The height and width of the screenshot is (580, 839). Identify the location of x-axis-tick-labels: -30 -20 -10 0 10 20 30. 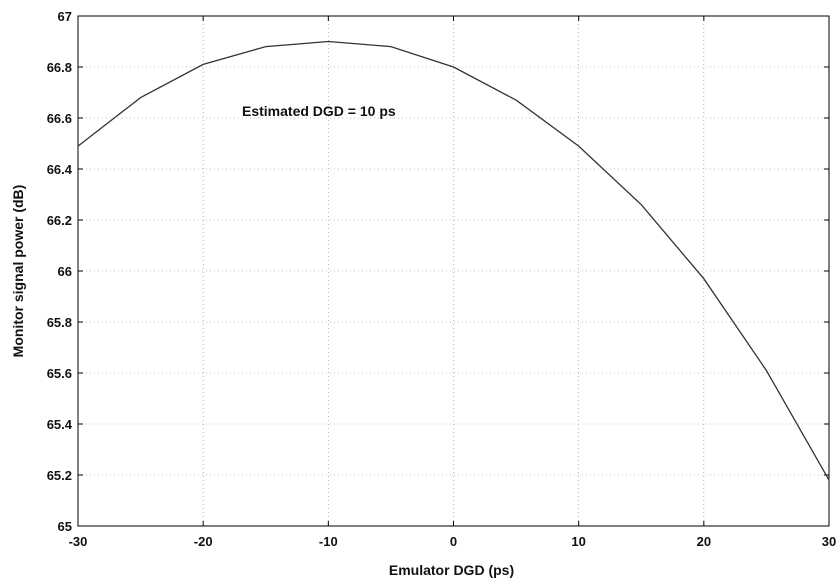
(453, 541).